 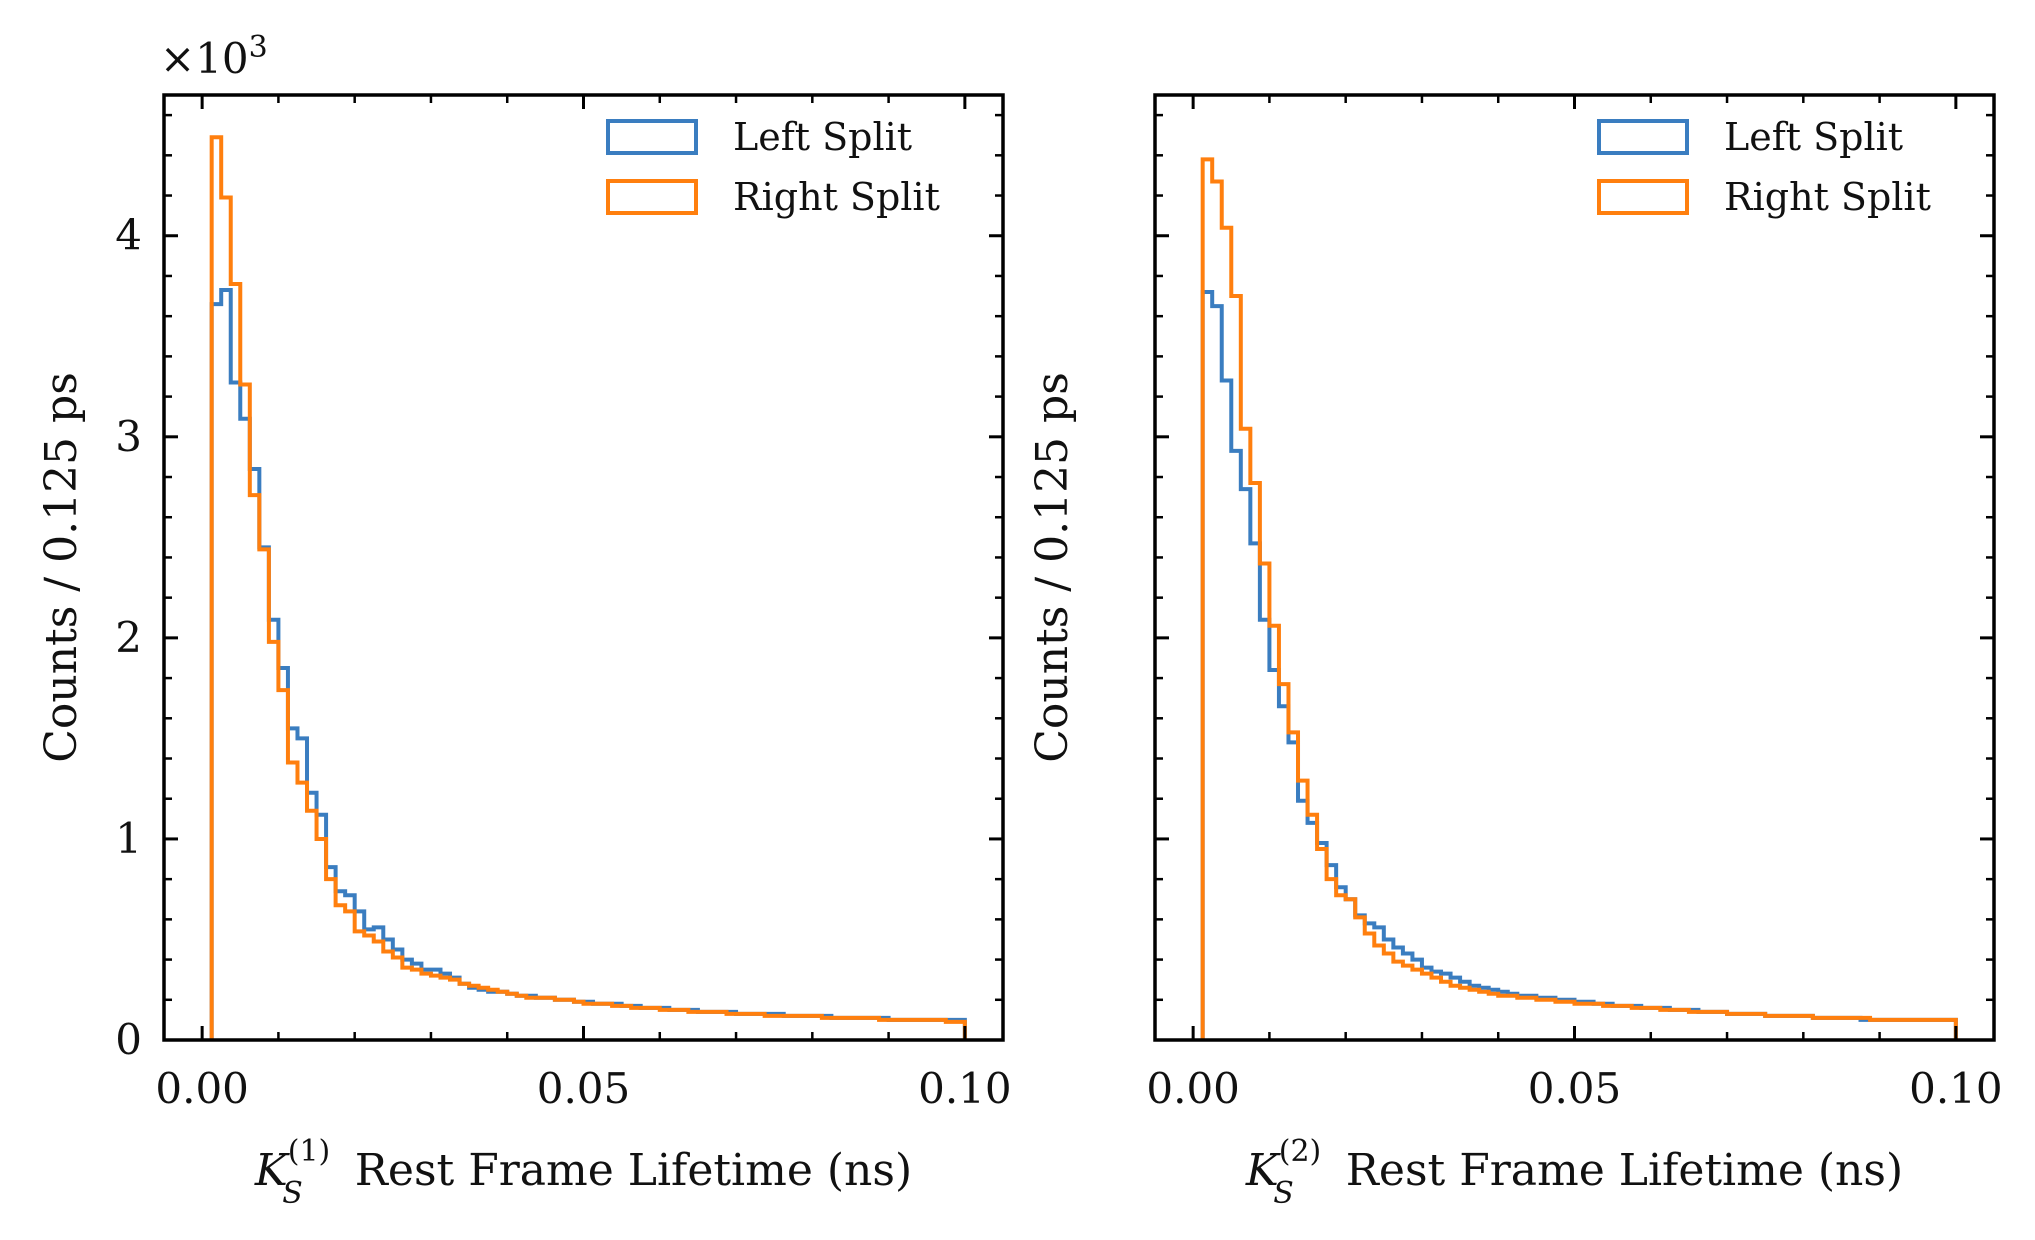 What do you see at coordinates (128, 436) in the screenshot?
I see `y-tick-label: 3` at bounding box center [128, 436].